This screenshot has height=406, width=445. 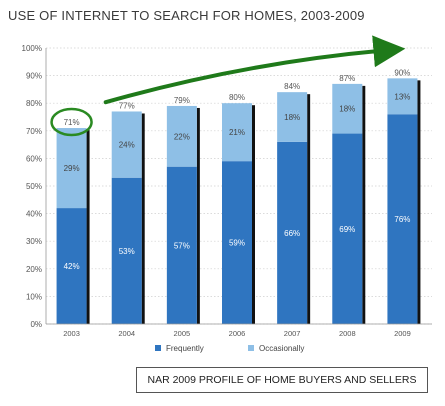 I want to click on x-tick-label: 2008, so click(x=347, y=333).